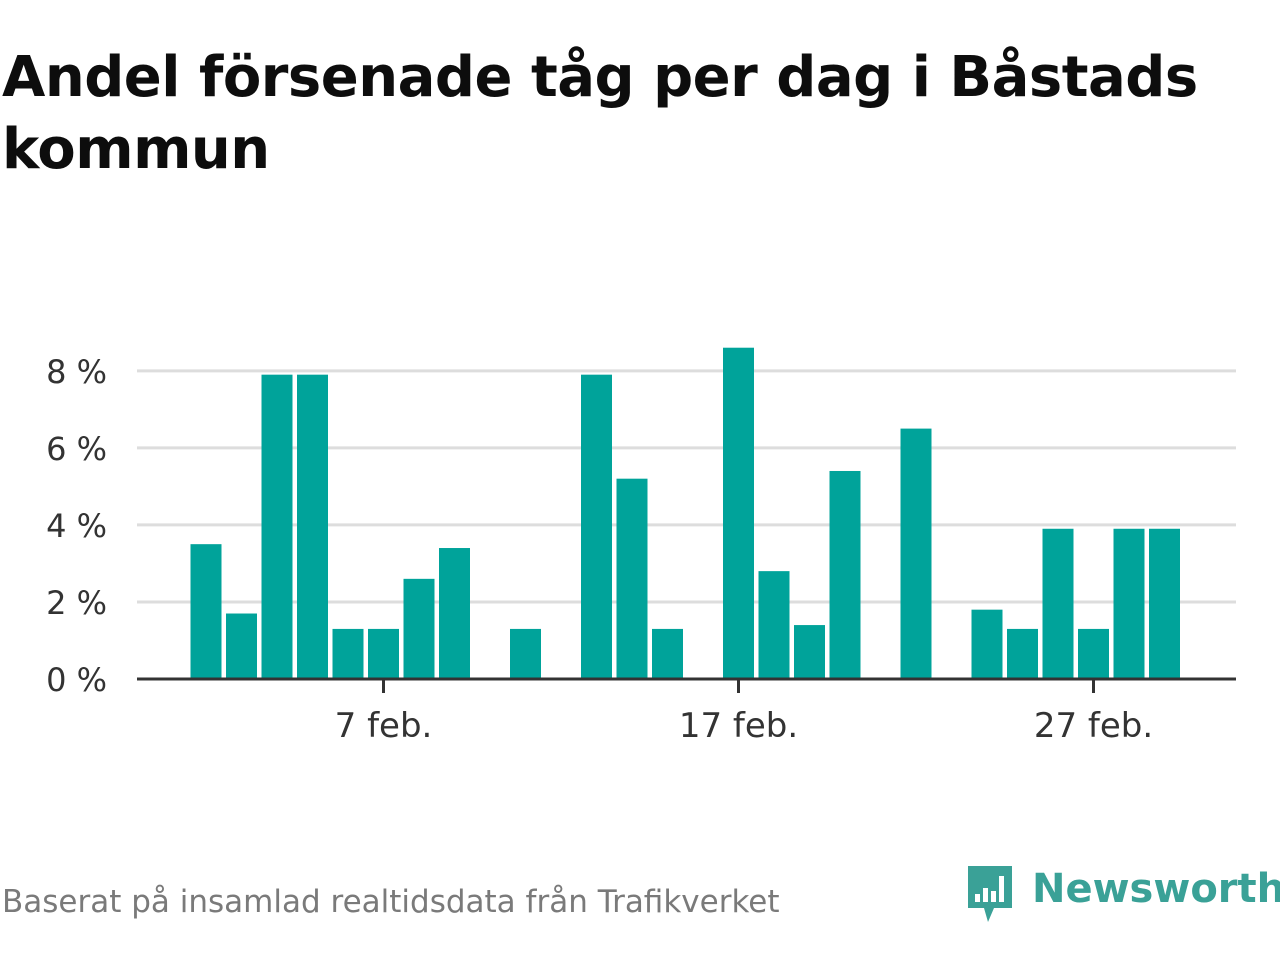 The image size is (1280, 960). What do you see at coordinates (76, 680) in the screenshot?
I see `y-tick-label: 0 %` at bounding box center [76, 680].